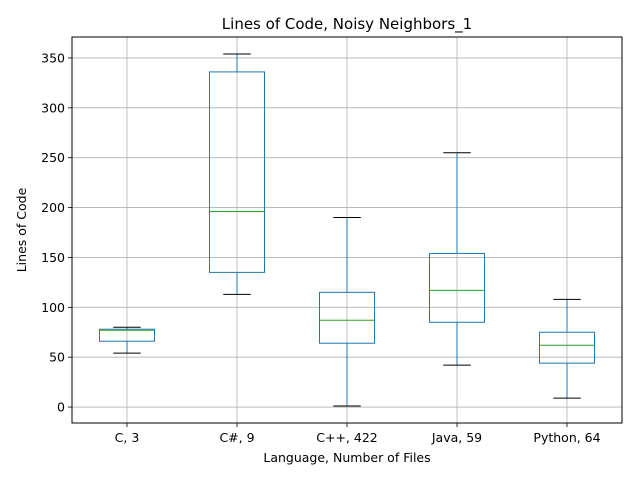 This screenshot has height=480, width=640. What do you see at coordinates (236, 437) in the screenshot?
I see `x-tick-label: C#, 9` at bounding box center [236, 437].